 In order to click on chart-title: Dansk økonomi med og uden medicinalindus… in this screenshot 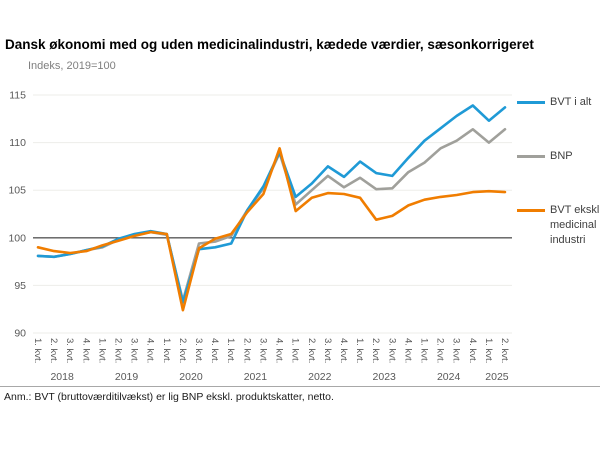, I will do `click(269, 44)`.